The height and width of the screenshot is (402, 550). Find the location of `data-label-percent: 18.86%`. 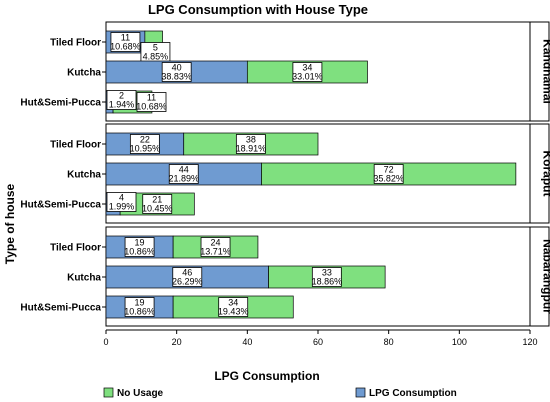

data-label-percent: 18.86% is located at coordinates (327, 282).